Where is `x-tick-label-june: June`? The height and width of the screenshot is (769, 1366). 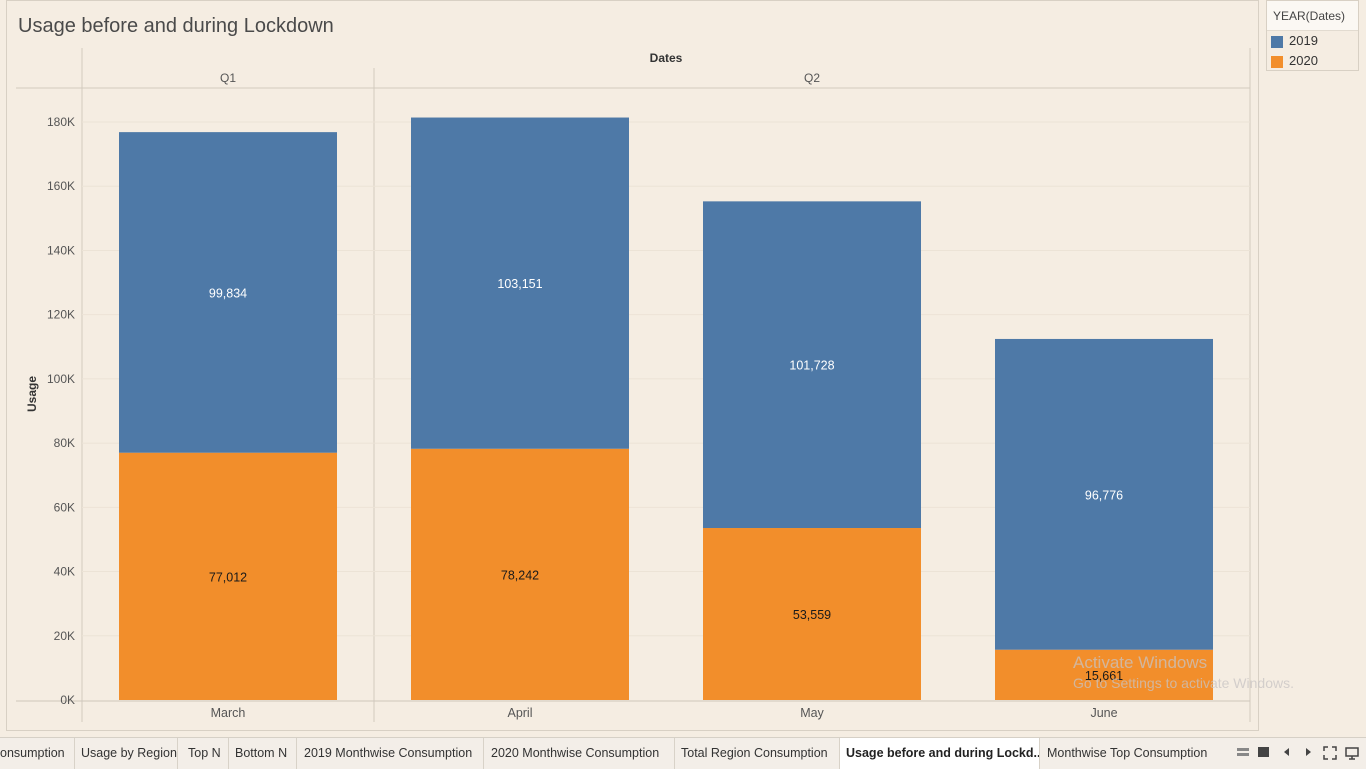
x-tick-label-june: June is located at coordinates (1103, 713).